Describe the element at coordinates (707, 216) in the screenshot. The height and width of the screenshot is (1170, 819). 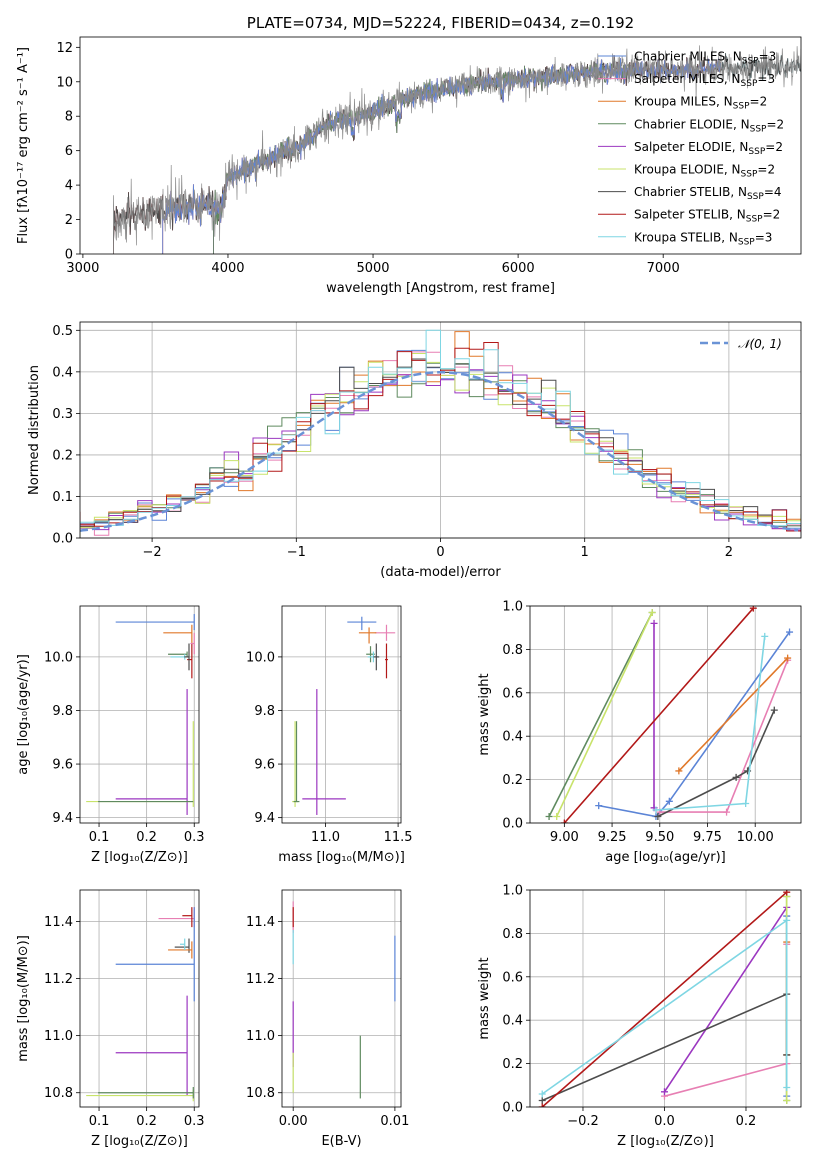
I see `legend-entry: Salpeter STELIB, NSSP=2` at that location.